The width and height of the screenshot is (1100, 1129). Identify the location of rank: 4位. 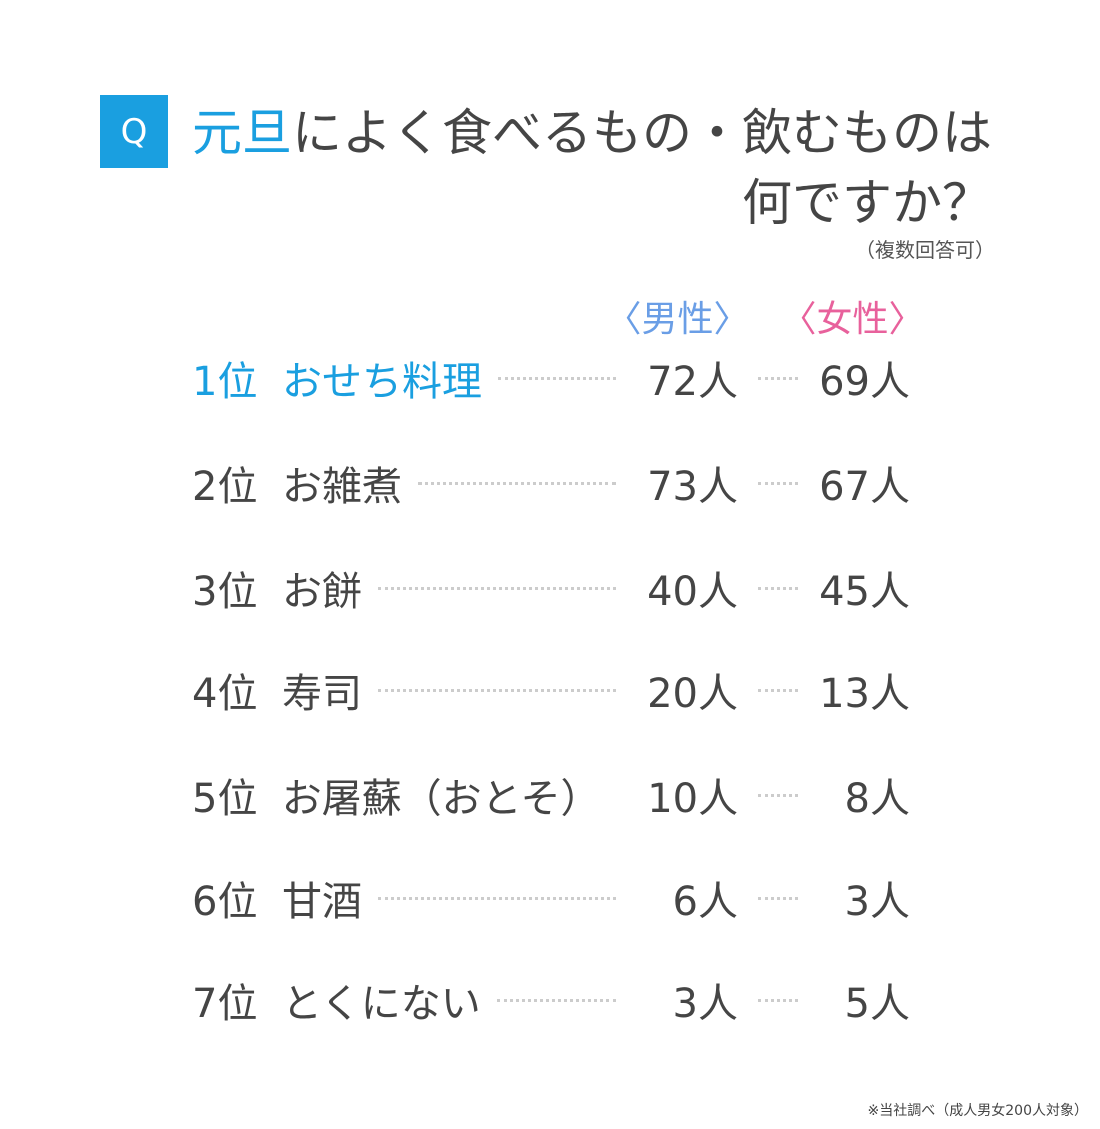
(225, 694).